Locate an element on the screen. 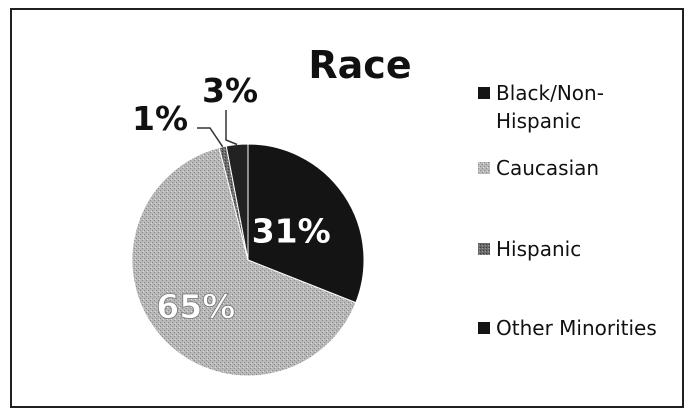  legend-swatch-black-non-hispanic is located at coordinates (484, 93).